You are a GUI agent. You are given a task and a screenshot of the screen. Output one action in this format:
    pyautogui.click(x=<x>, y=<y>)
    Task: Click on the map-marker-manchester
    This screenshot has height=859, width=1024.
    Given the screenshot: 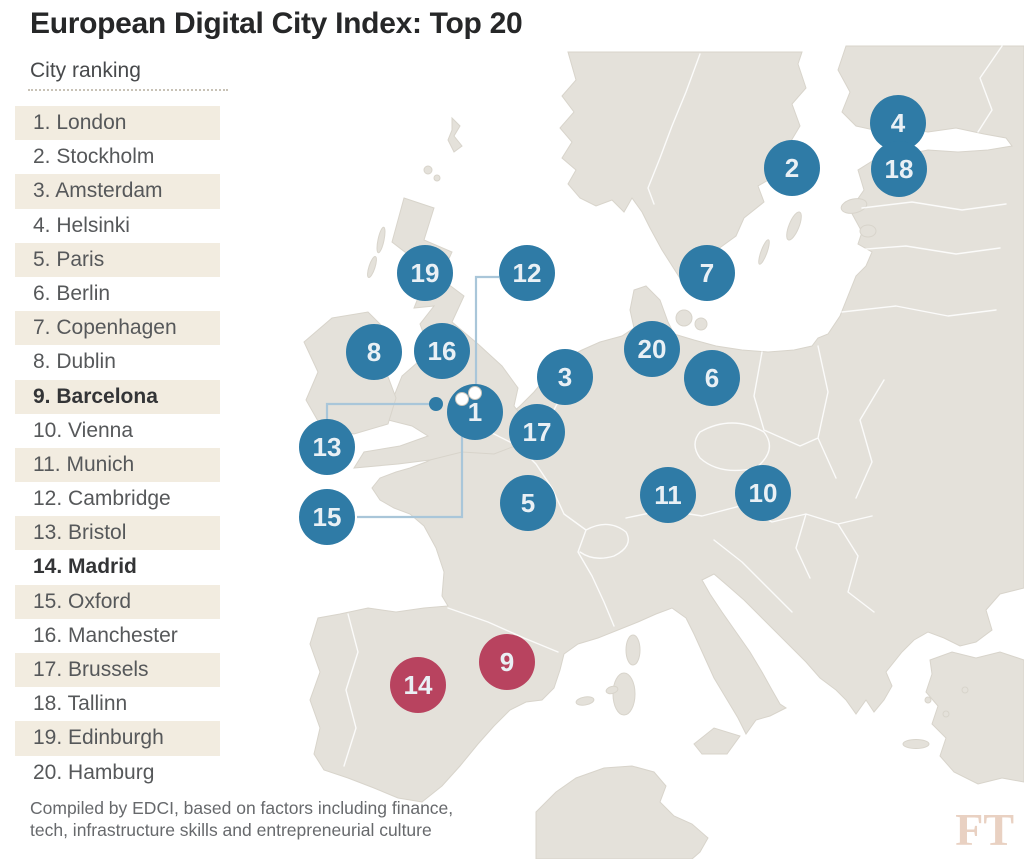 What is the action you would take?
    pyautogui.click(x=442, y=351)
    